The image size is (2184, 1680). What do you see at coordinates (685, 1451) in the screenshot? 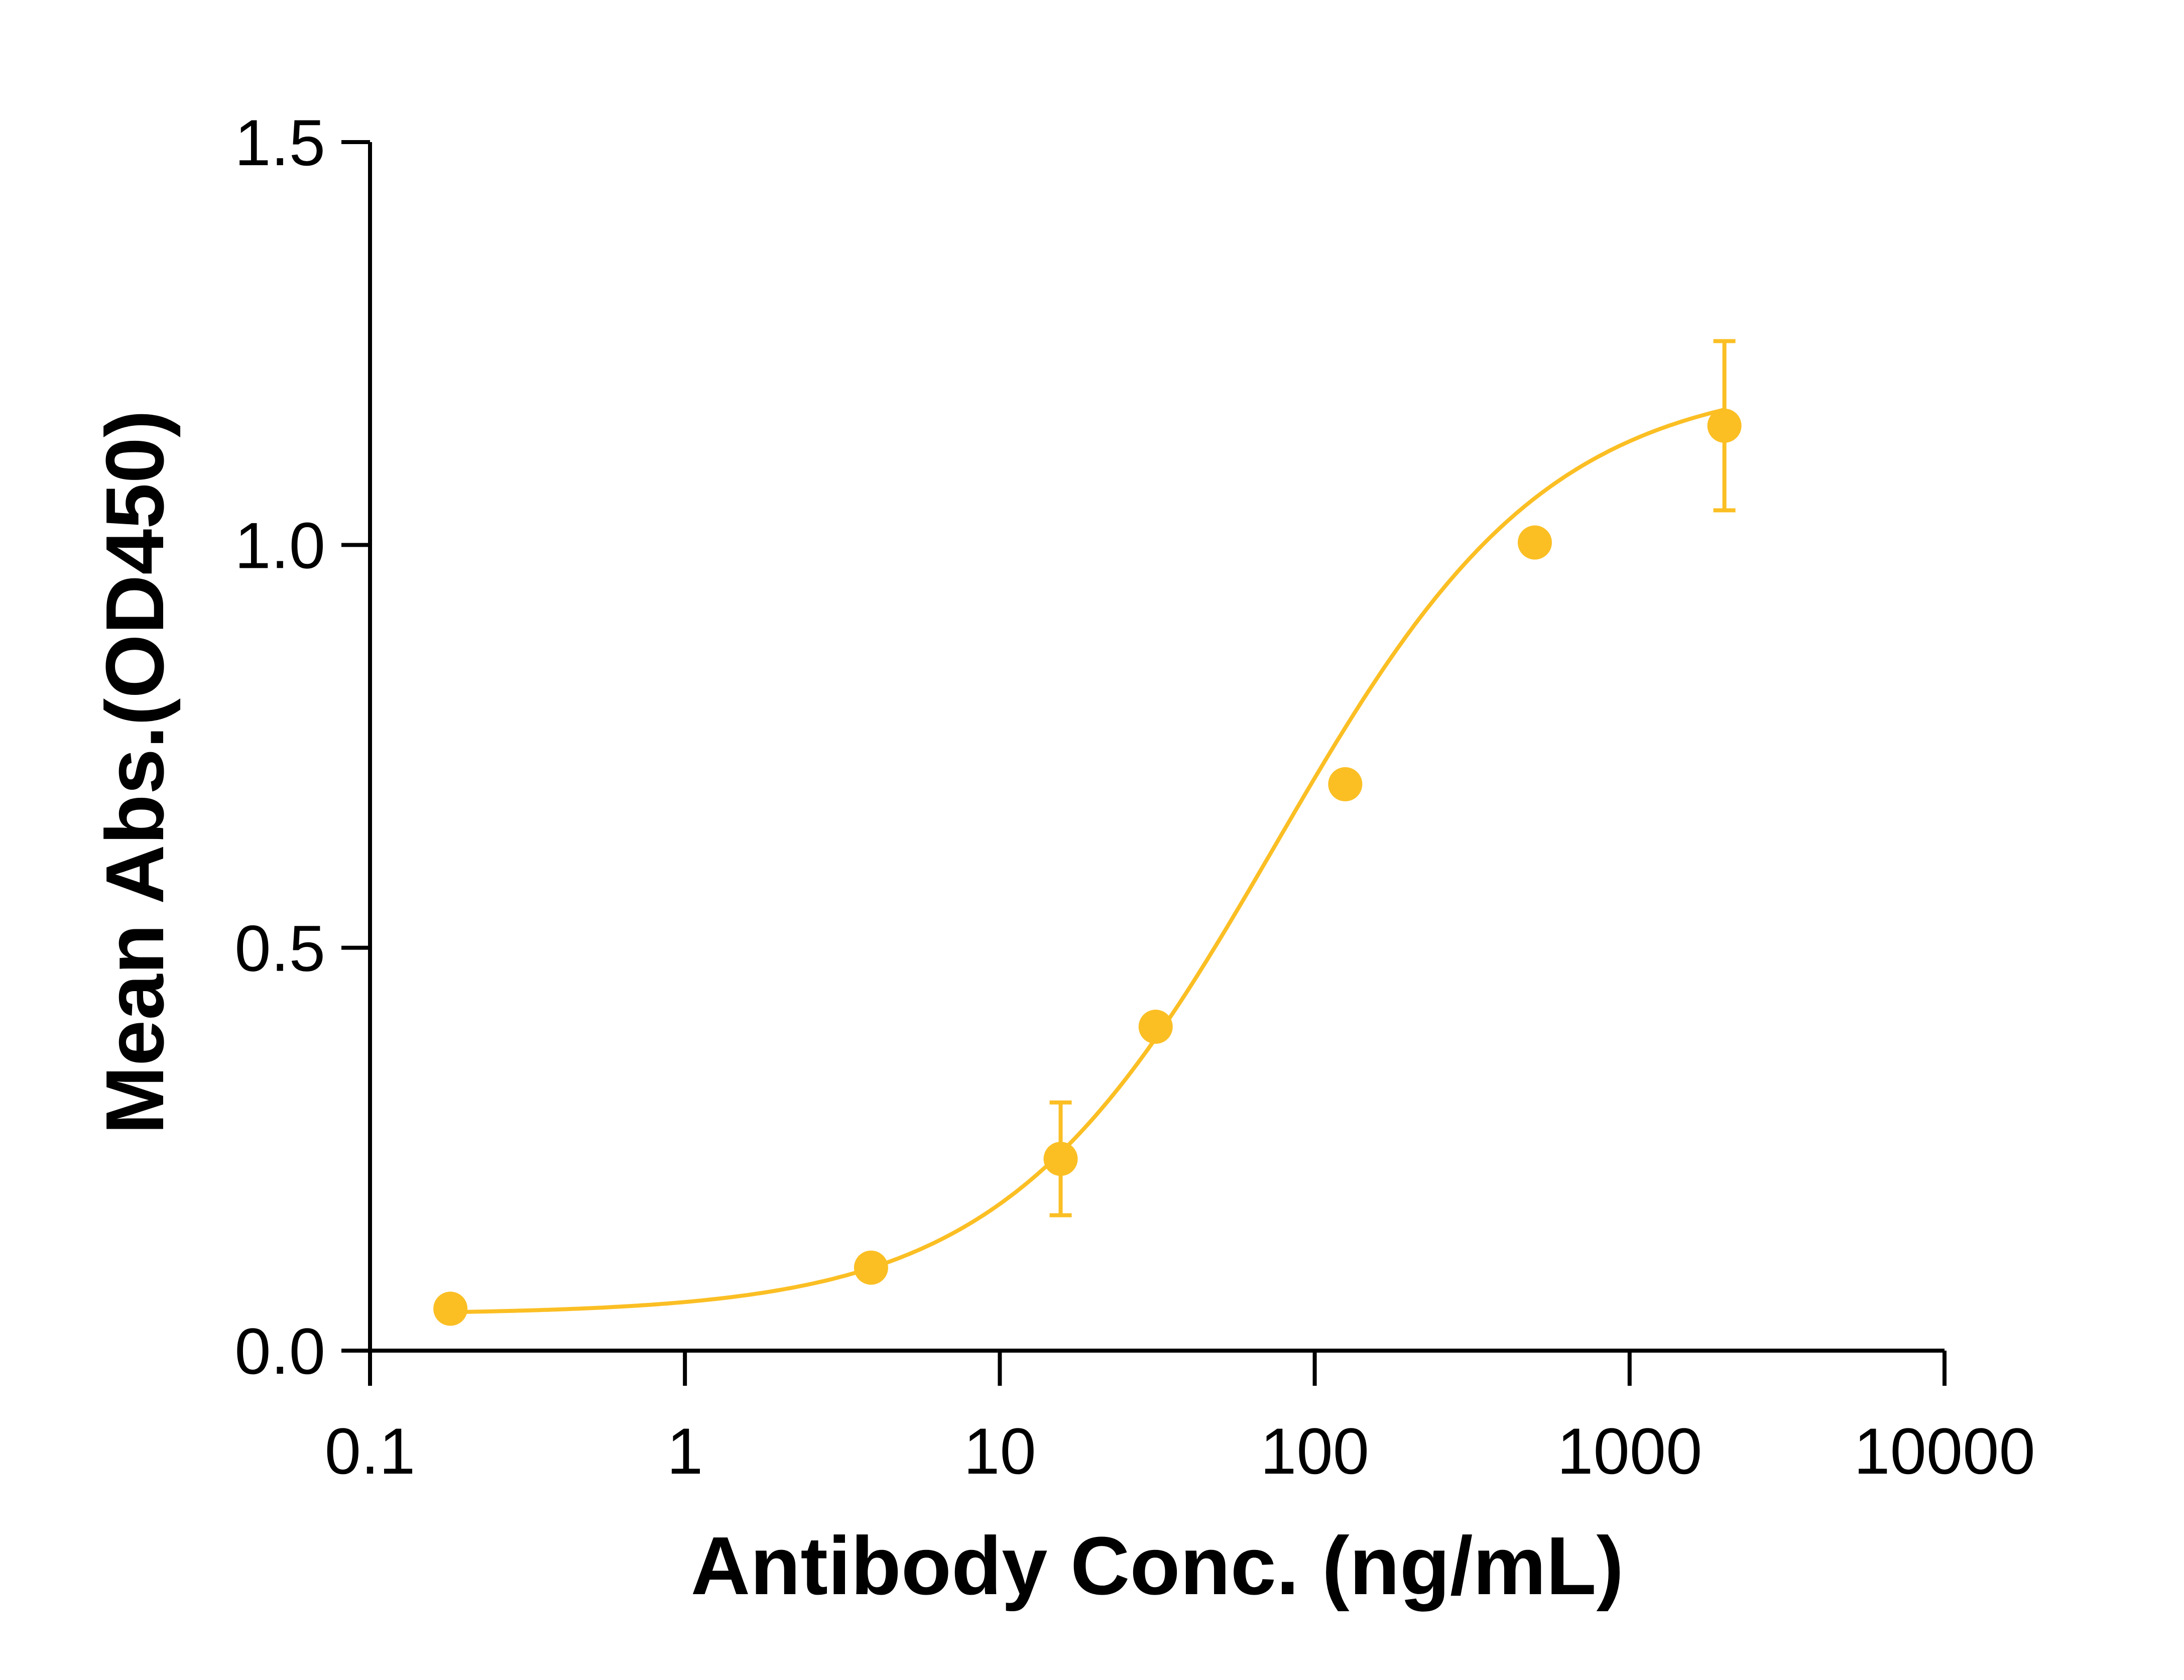
I see `x-tick-label: 1` at bounding box center [685, 1451].